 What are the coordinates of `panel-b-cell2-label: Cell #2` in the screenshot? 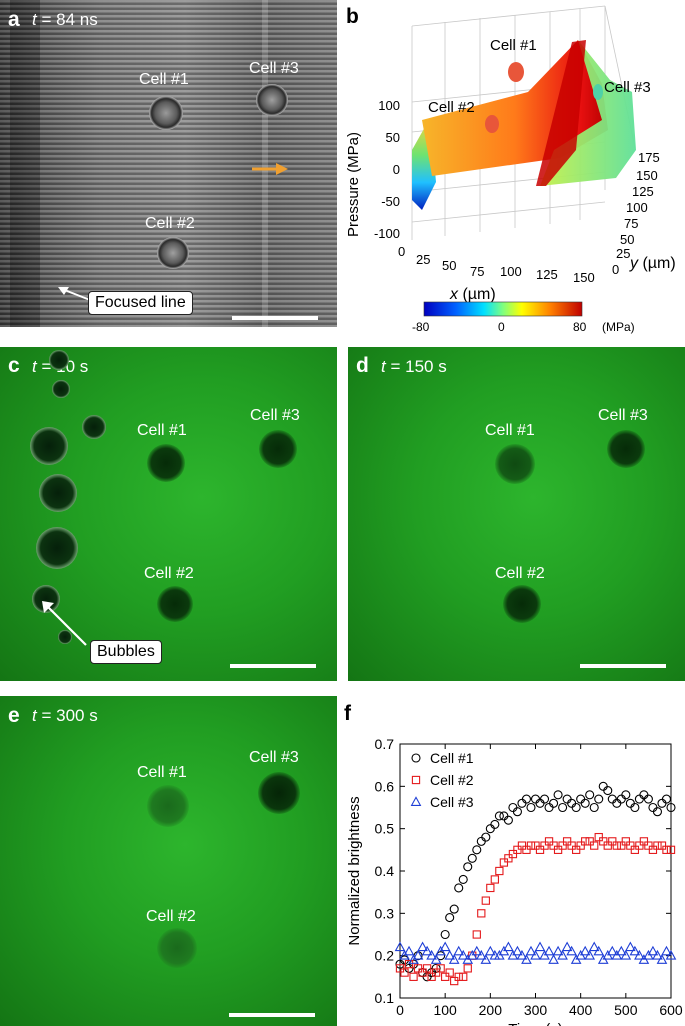 It's located at (451, 107).